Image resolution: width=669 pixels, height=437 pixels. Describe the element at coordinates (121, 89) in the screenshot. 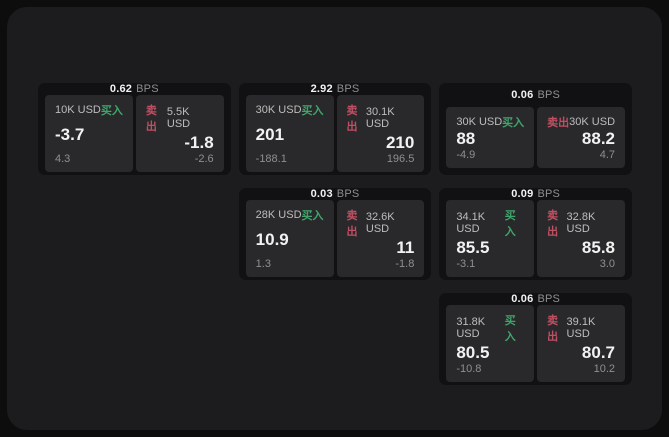

I see `bps-value: 0.62` at that location.